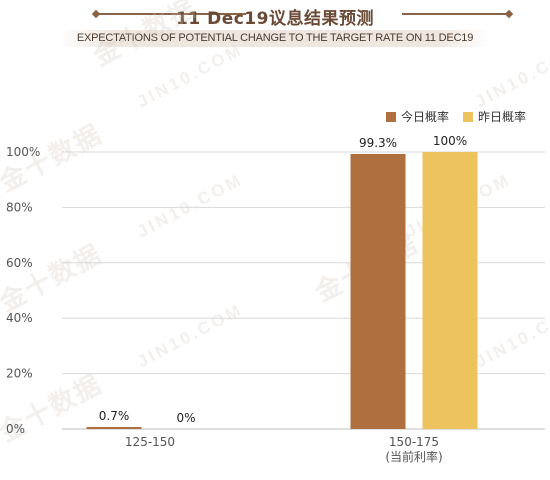  I want to click on x-tick-sublabel: (当前利率), so click(413, 456).